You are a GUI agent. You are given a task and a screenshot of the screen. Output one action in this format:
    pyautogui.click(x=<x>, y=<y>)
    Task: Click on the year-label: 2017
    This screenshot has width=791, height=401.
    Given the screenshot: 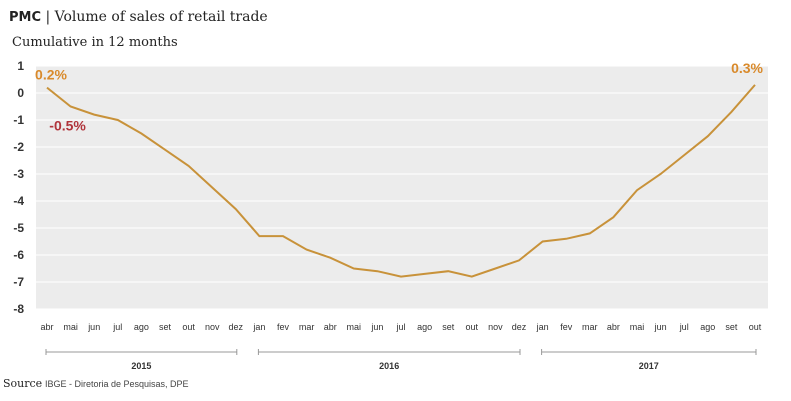 What is the action you would take?
    pyautogui.click(x=649, y=366)
    